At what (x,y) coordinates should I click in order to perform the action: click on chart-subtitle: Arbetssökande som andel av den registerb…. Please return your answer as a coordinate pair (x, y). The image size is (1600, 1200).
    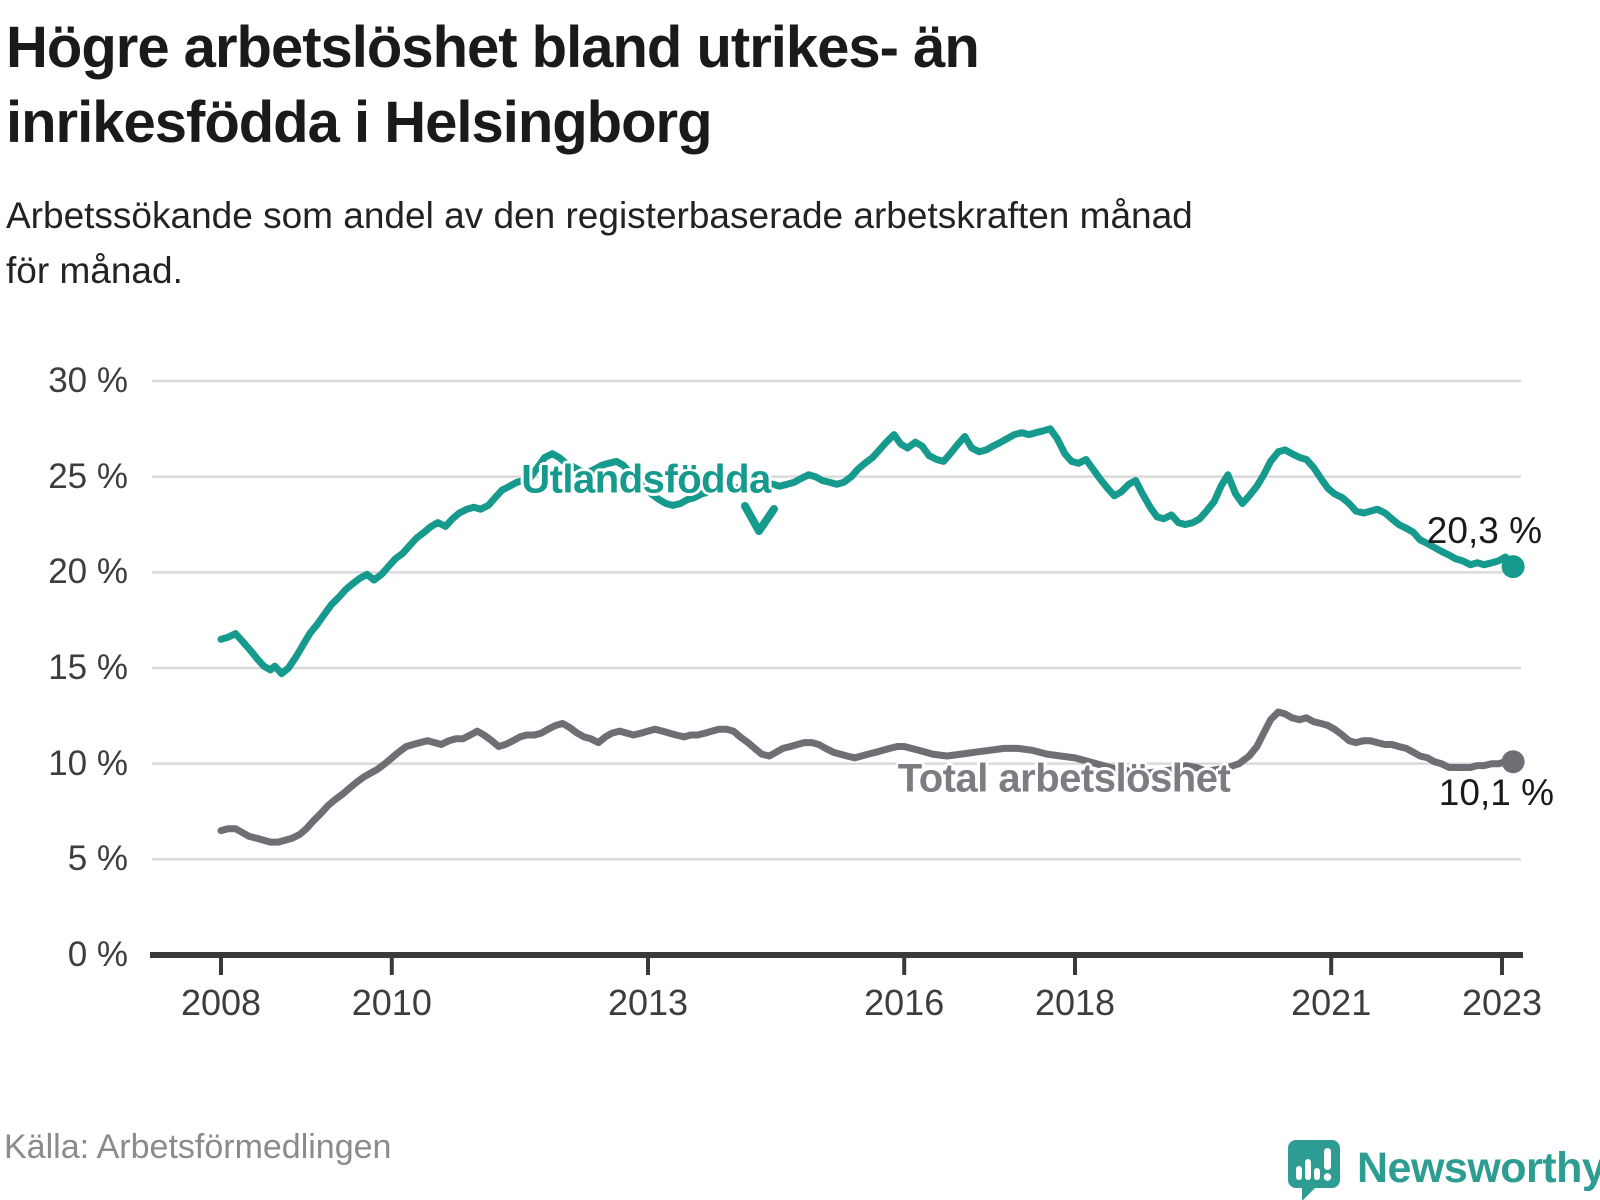
    Looking at the image, I should click on (776, 243).